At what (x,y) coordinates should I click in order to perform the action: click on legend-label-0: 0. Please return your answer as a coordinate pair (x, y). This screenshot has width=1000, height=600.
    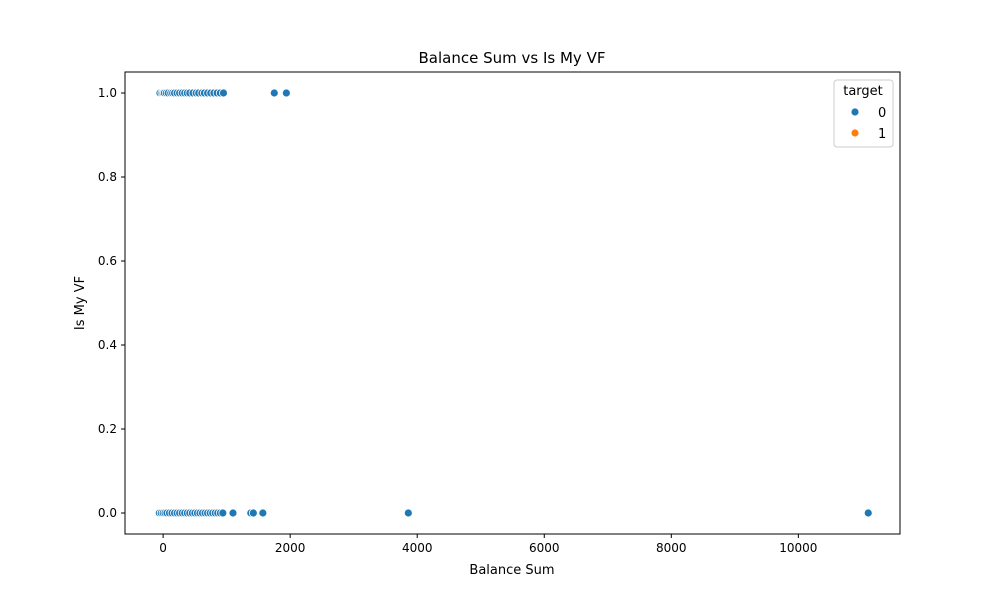
    Looking at the image, I should click on (882, 113).